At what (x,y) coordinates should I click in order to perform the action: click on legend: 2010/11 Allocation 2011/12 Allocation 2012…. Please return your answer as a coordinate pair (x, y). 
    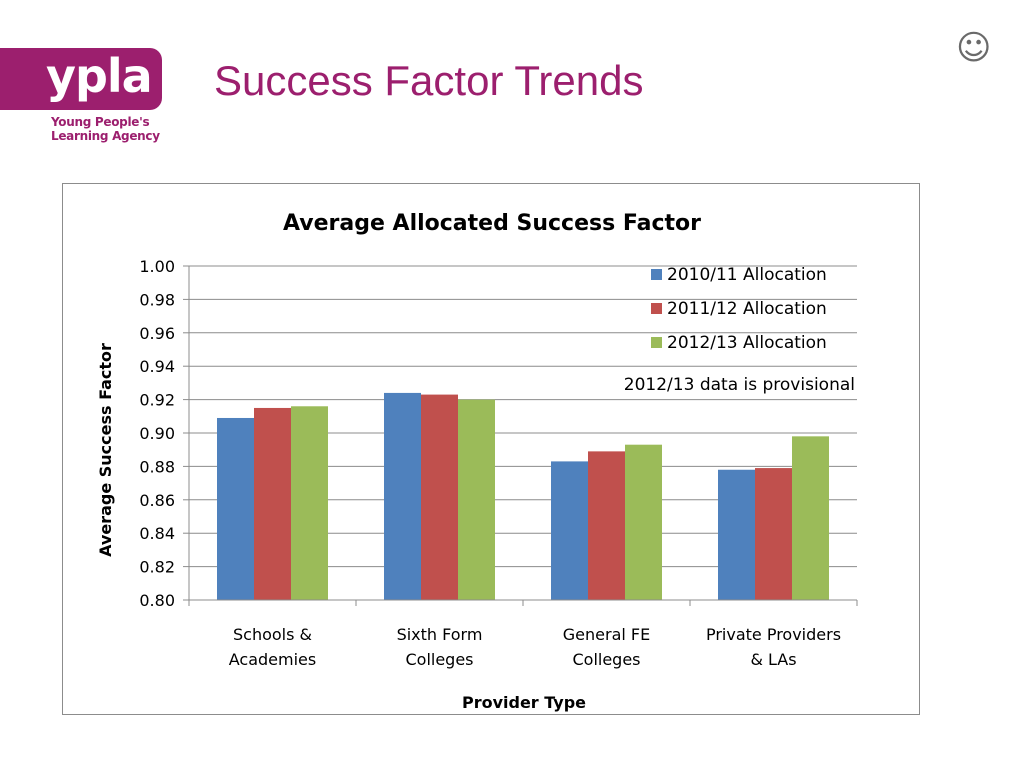
    Looking at the image, I should click on (739, 309).